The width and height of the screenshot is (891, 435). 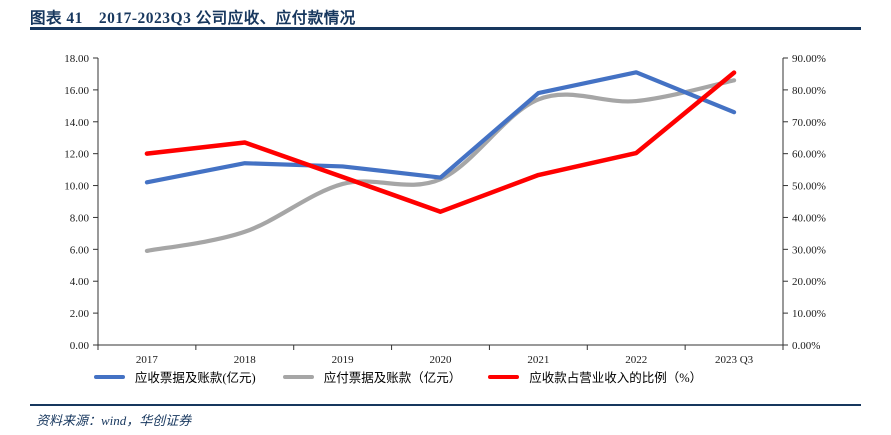 I want to click on svg-text: 0.00, so click(x=80, y=346).